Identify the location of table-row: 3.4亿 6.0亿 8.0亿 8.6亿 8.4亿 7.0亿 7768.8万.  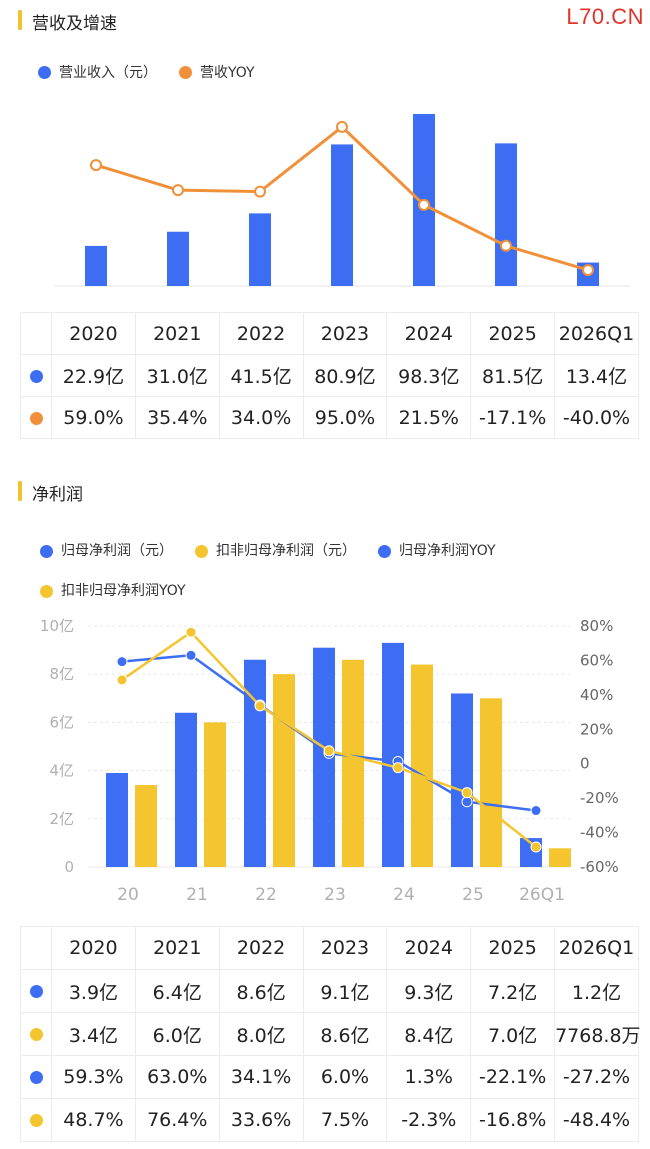
(330, 1034).